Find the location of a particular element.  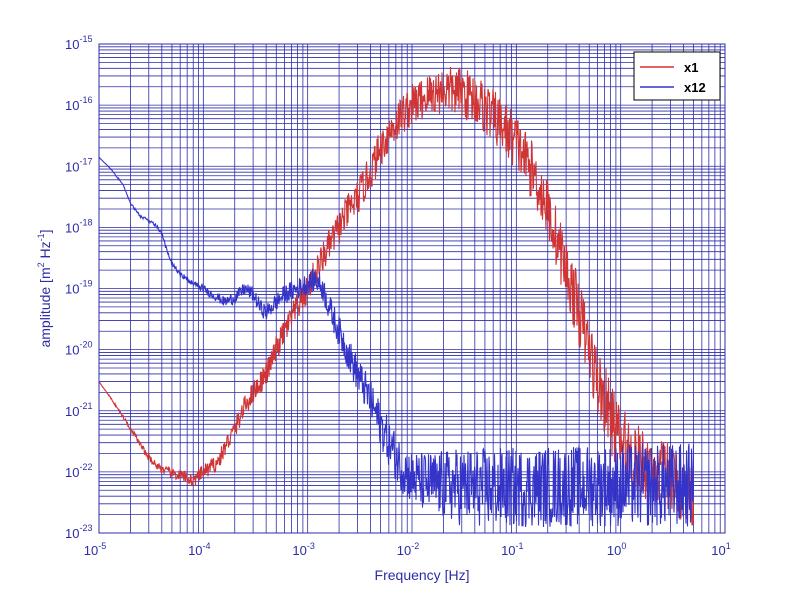

y-tick-label: 10-19 is located at coordinates (78, 288).